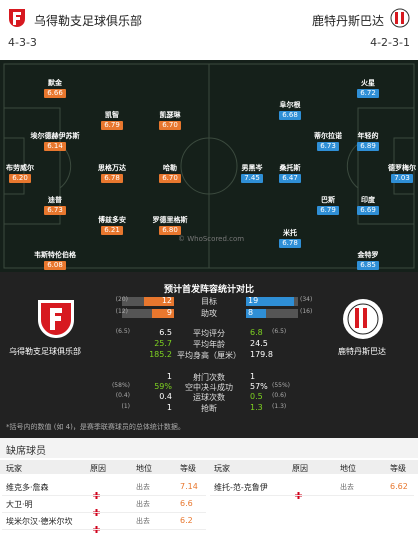  Describe the element at coordinates (163, 343) in the screenshot. I see `home-value: 25.7` at that location.